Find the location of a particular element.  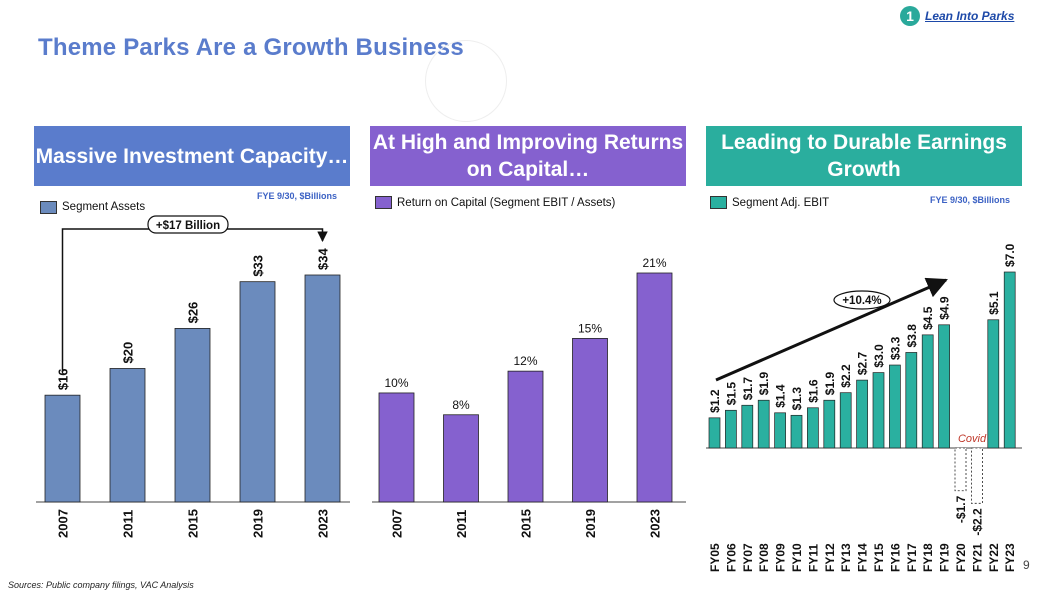

data-label-assets-2015: $26 is located at coordinates (193, 313).